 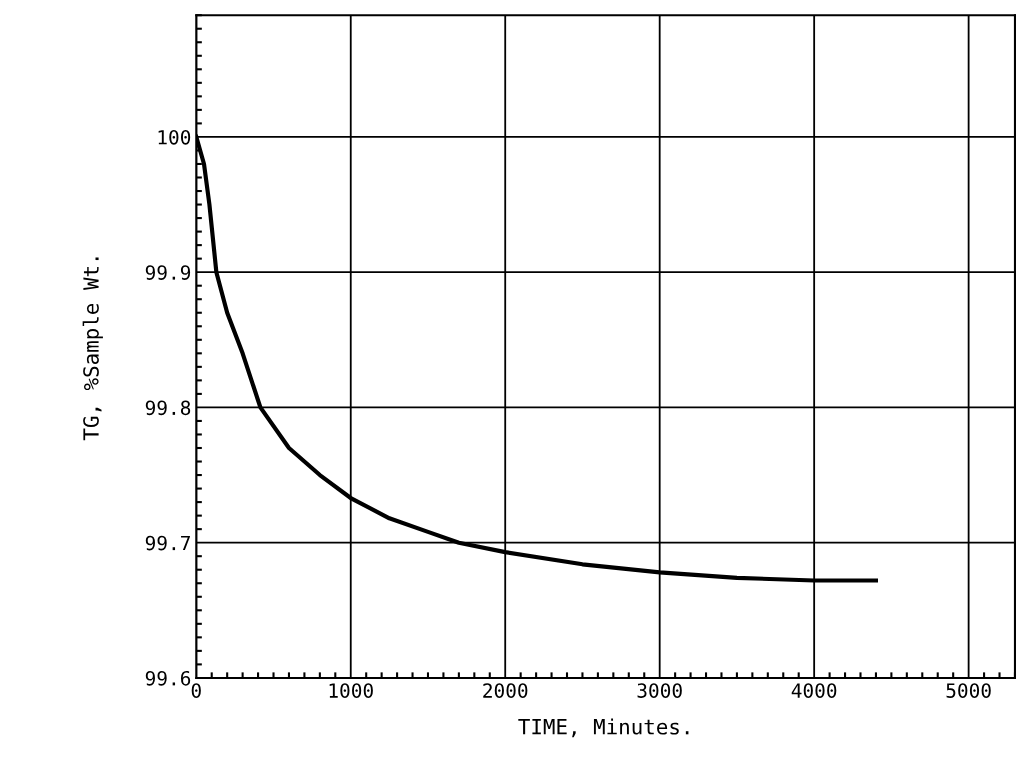 I want to click on x-axis-title: TIME, Minutes., so click(x=603, y=728).